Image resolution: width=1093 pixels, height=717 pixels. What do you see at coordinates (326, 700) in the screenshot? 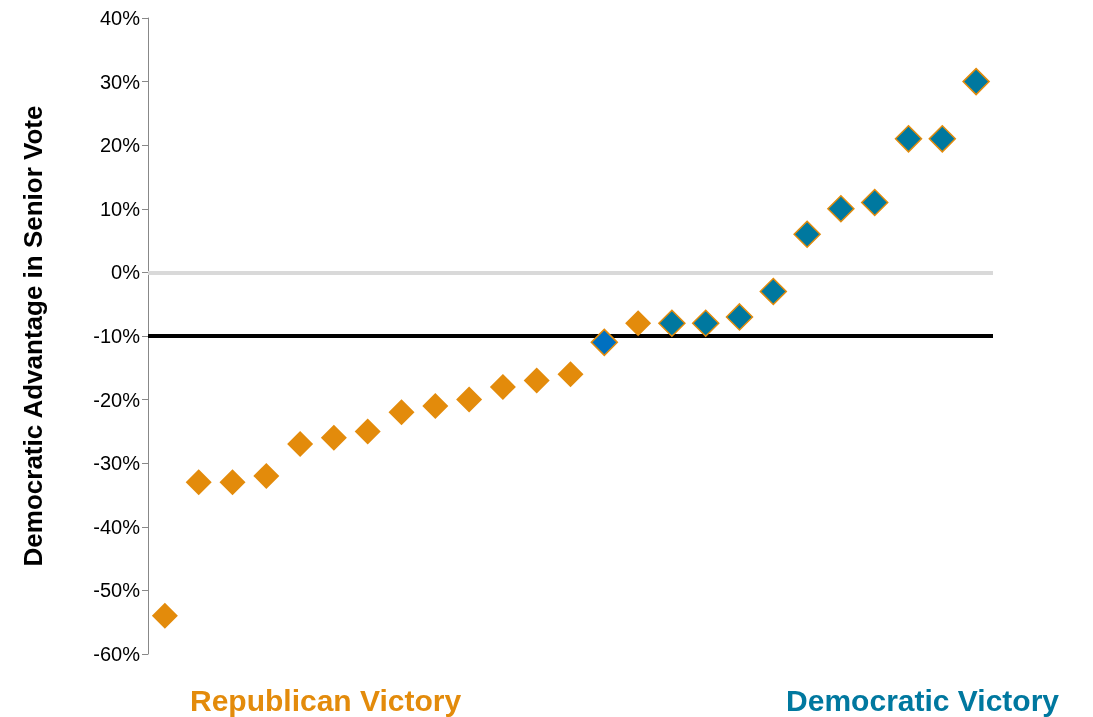
I see `text: Republican Victory` at bounding box center [326, 700].